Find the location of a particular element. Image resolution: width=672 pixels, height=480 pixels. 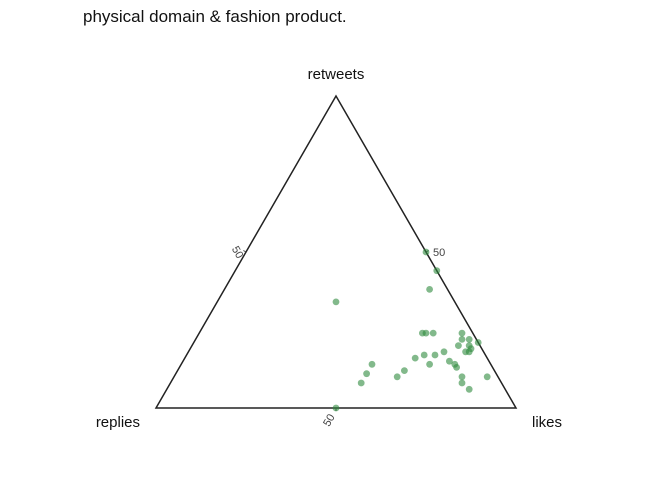

tick-label-likes-axis: 50 is located at coordinates (329, 420).